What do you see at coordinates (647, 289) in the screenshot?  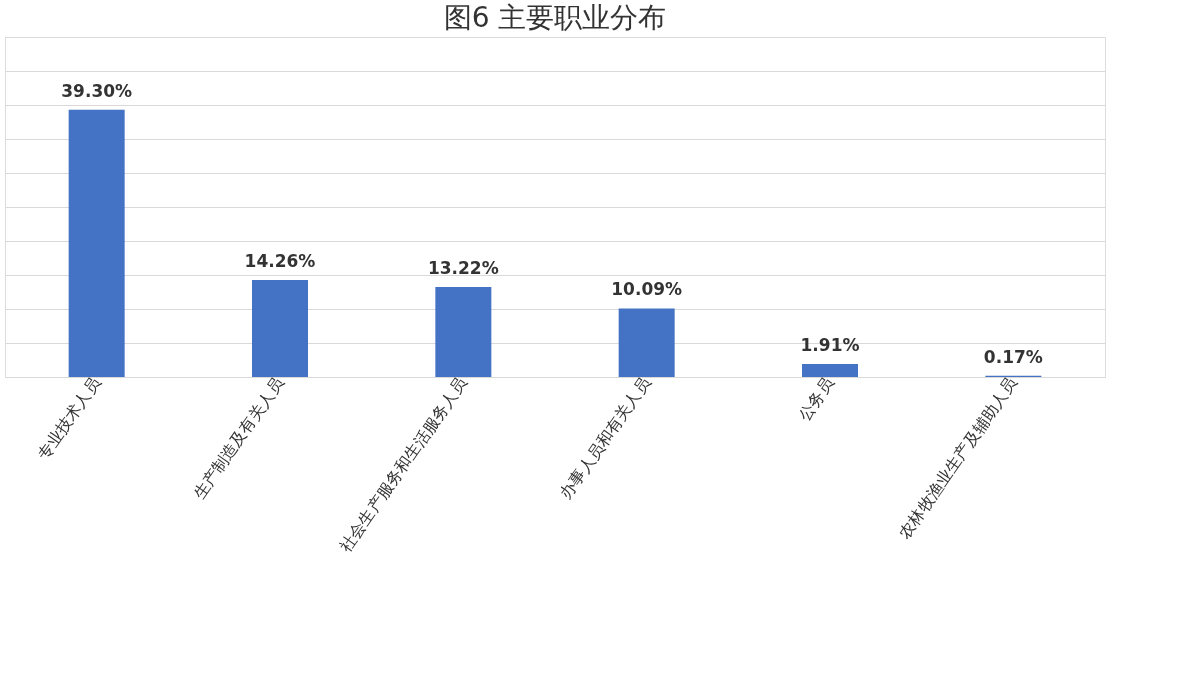 I see `data-label: 10.09%` at bounding box center [647, 289].